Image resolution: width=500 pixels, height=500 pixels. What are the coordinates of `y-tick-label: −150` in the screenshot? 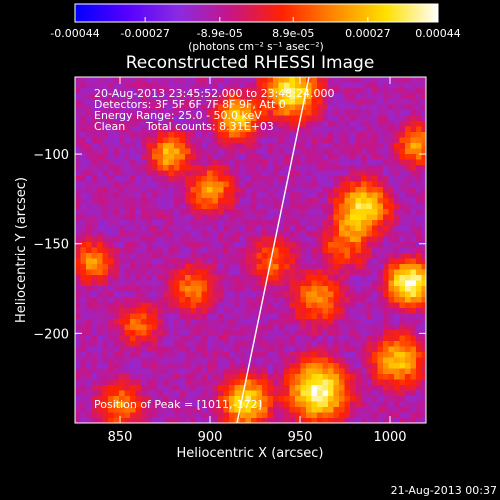 It's located at (51, 245).